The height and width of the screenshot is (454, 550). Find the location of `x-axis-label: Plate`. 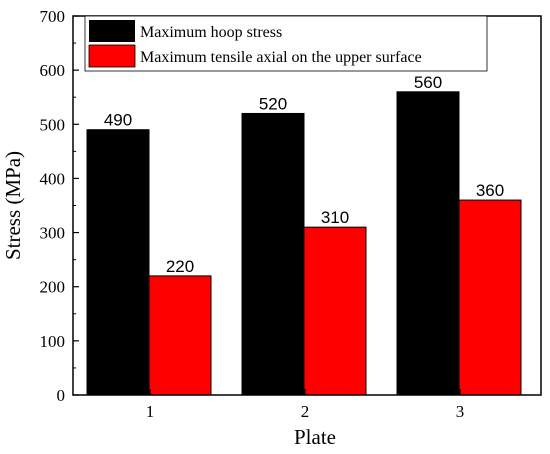

x-axis-label: Plate is located at coordinates (315, 437).